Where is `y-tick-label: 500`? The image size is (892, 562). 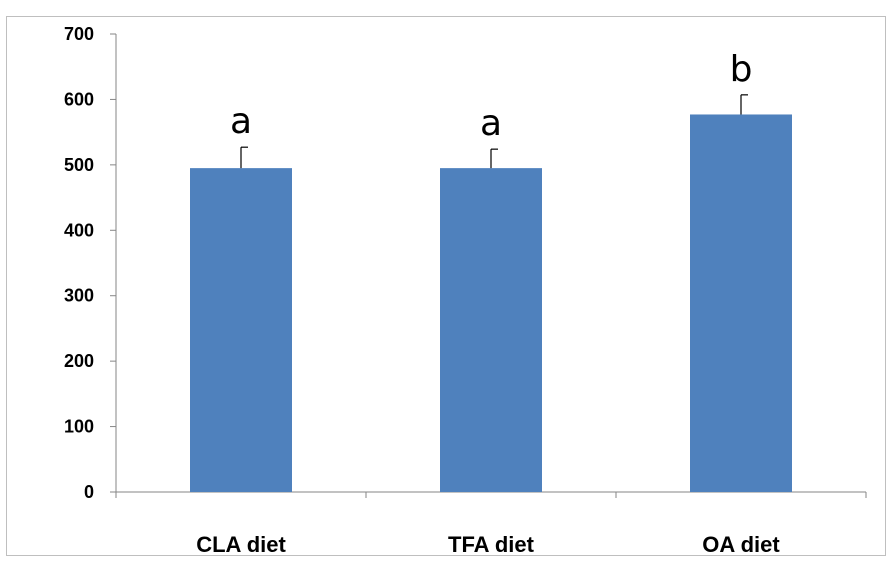 y-tick-label: 500 is located at coordinates (79, 165).